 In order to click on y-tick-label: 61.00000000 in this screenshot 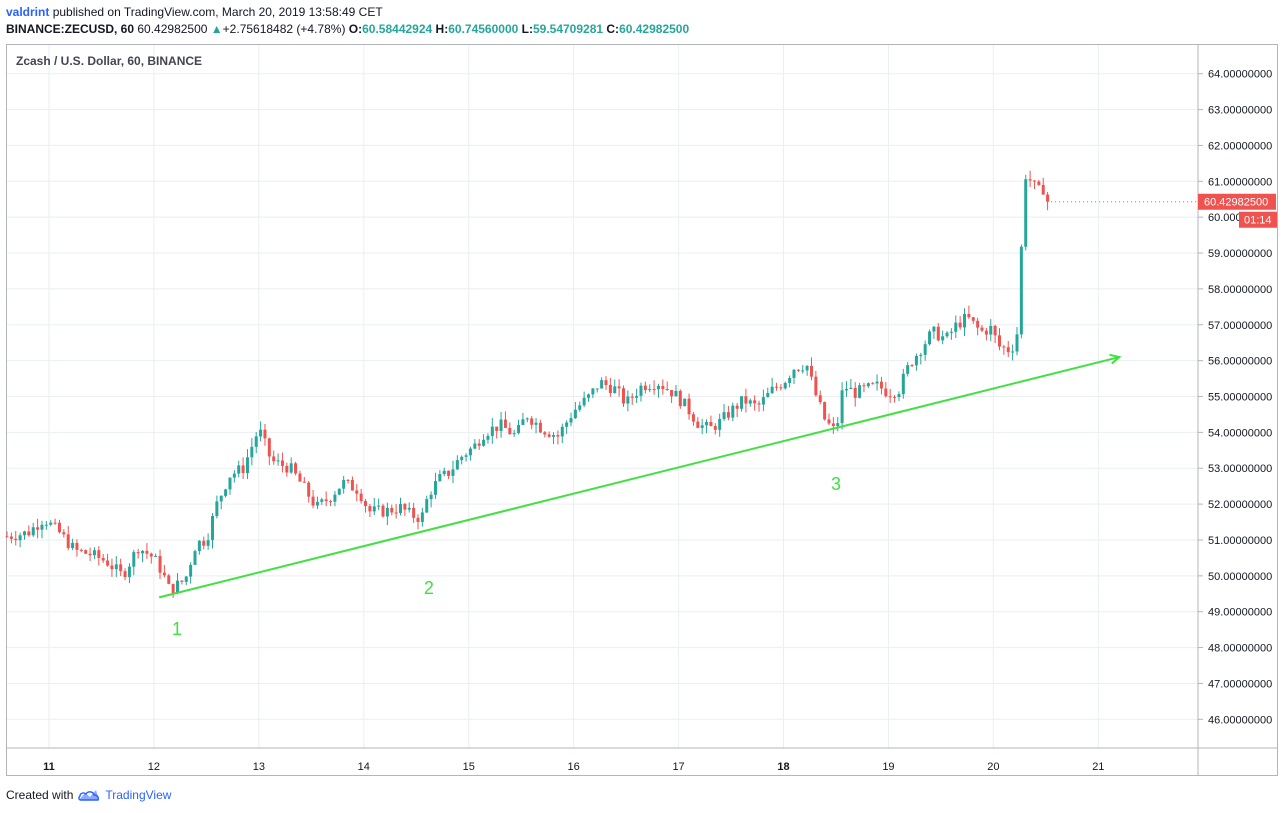, I will do `click(1240, 182)`.